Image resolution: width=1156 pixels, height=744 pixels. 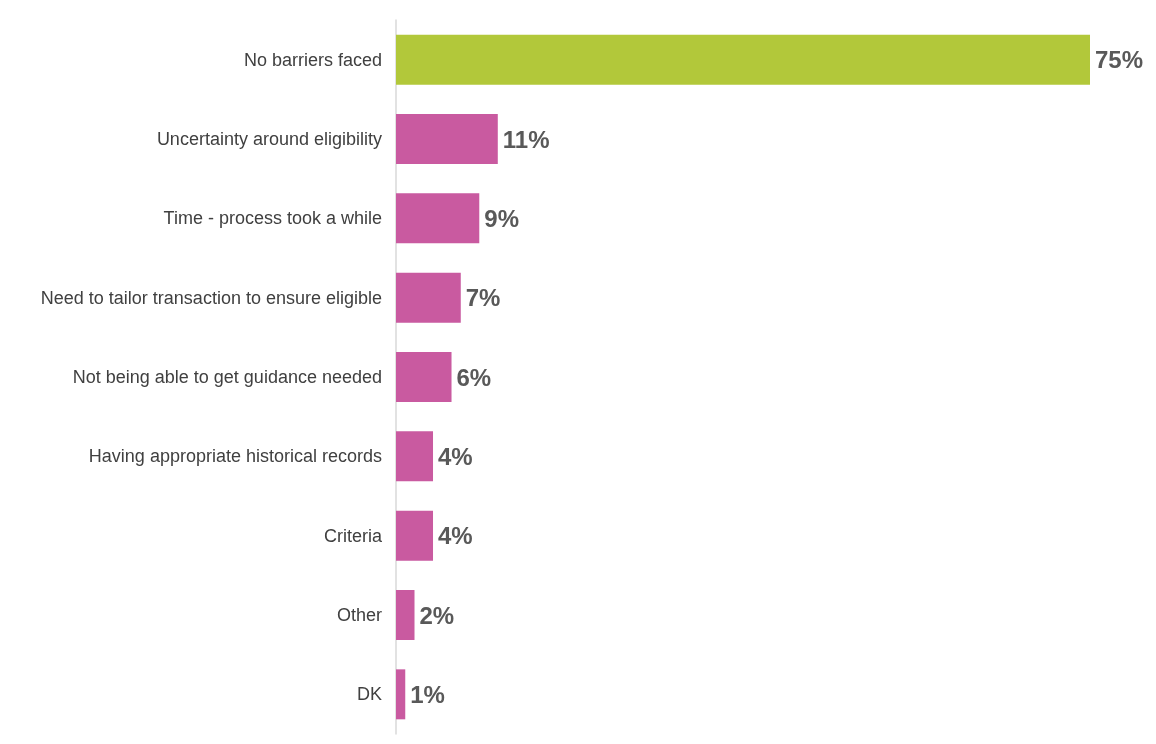 I want to click on data-label: 11%, so click(x=526, y=139).